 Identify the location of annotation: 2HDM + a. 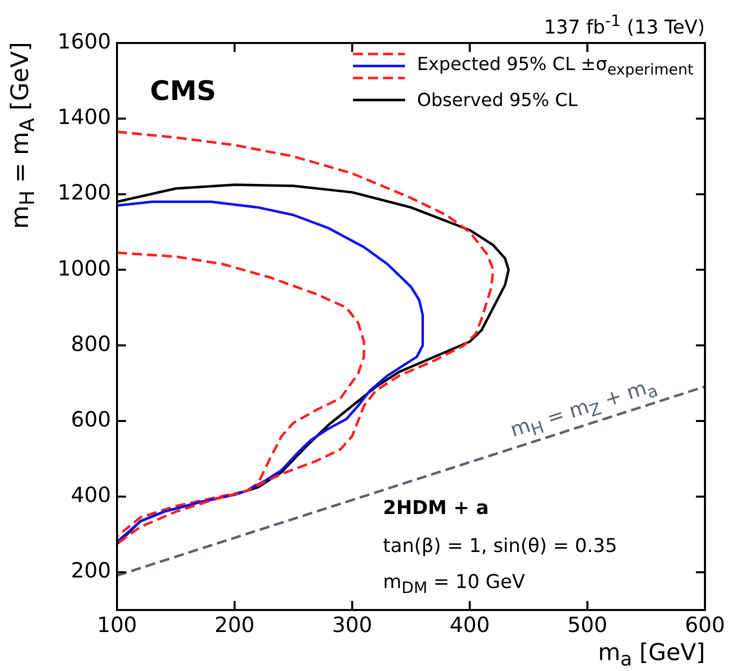
(436, 508).